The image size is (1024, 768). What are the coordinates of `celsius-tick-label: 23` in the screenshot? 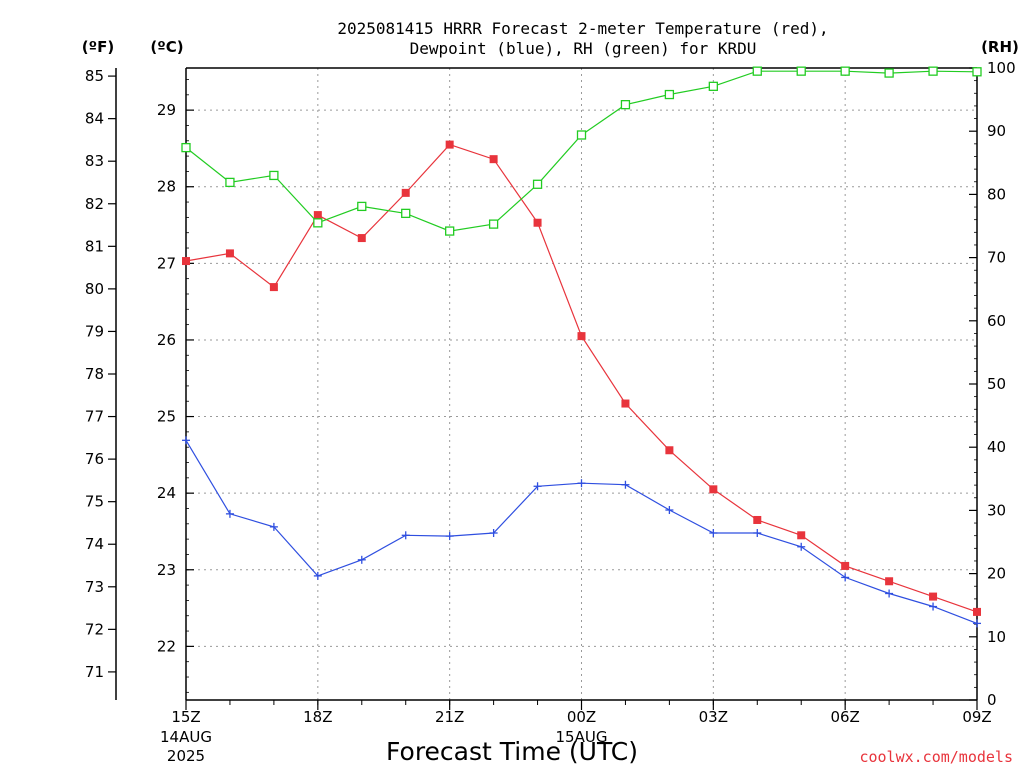 It's located at (166, 570).